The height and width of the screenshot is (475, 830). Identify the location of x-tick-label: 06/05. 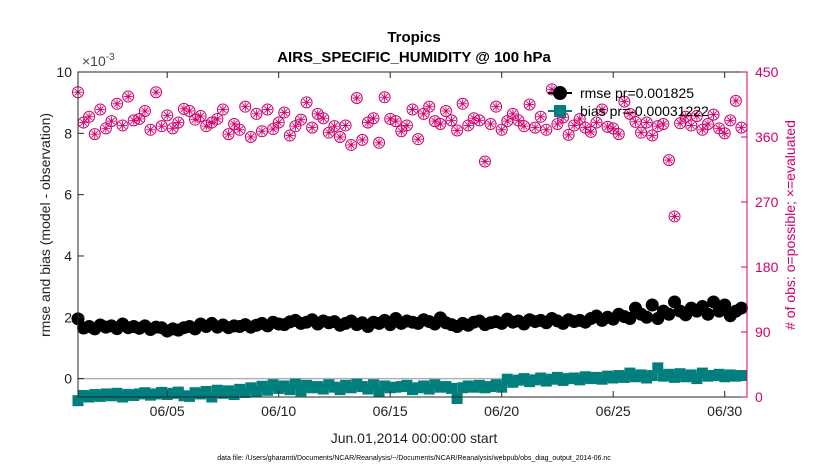
(167, 411).